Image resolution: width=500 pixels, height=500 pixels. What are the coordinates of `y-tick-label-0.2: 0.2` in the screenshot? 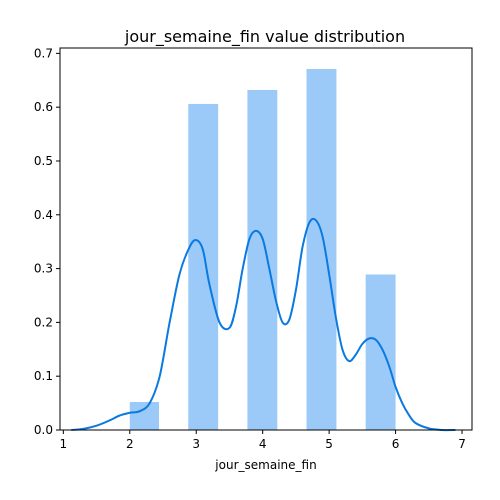 It's located at (43, 322).